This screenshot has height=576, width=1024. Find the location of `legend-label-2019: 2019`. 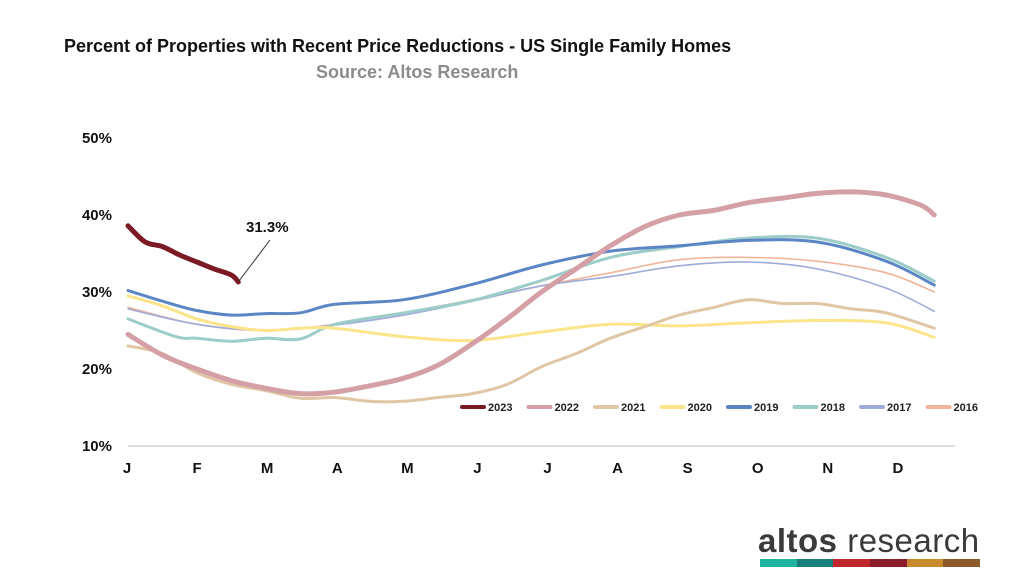

legend-label-2019: 2019 is located at coordinates (766, 408).